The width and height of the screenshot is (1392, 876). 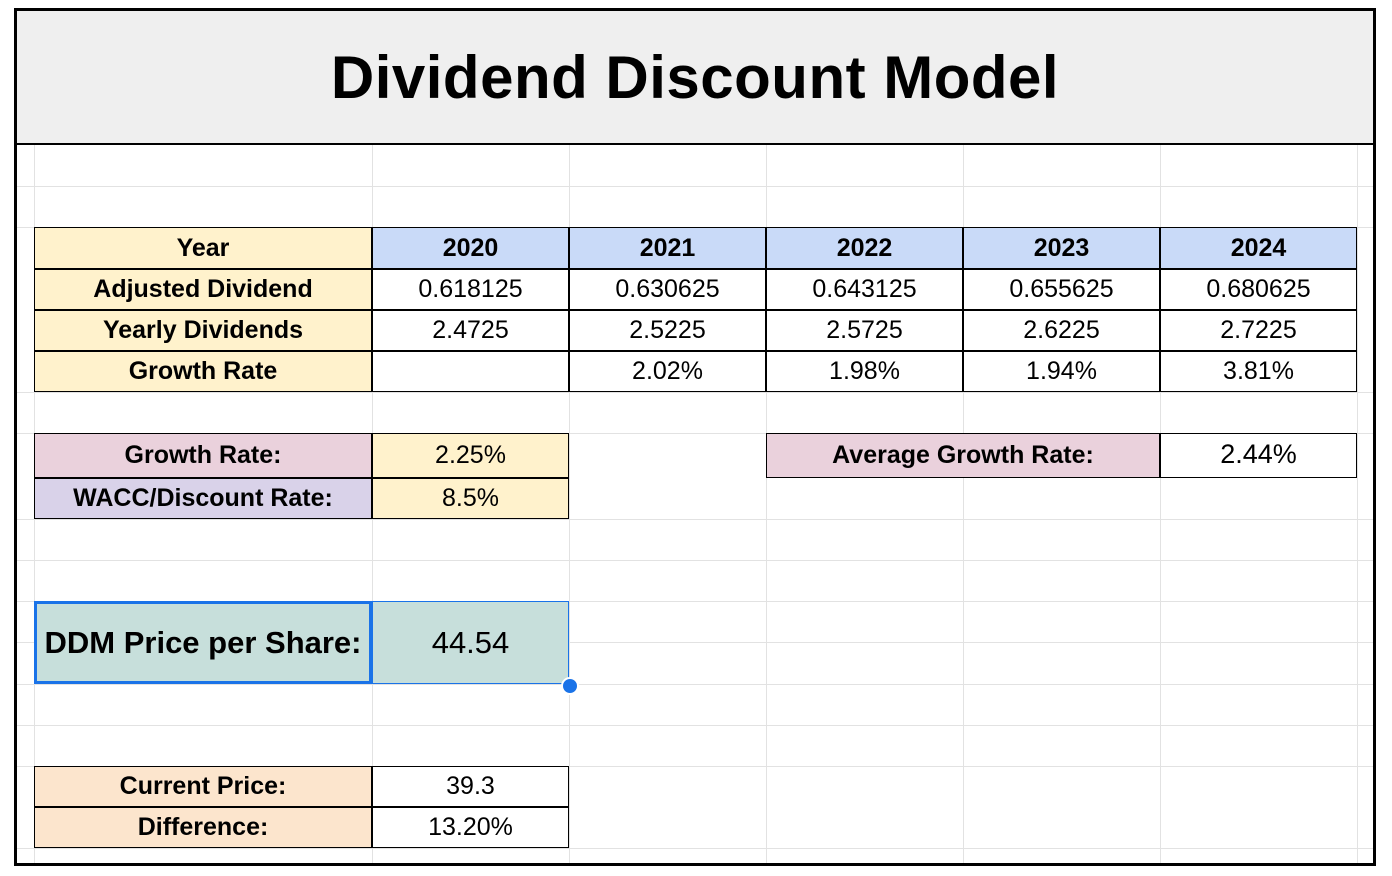 I want to click on label-text: DDM Price per Share:, so click(x=203, y=642).